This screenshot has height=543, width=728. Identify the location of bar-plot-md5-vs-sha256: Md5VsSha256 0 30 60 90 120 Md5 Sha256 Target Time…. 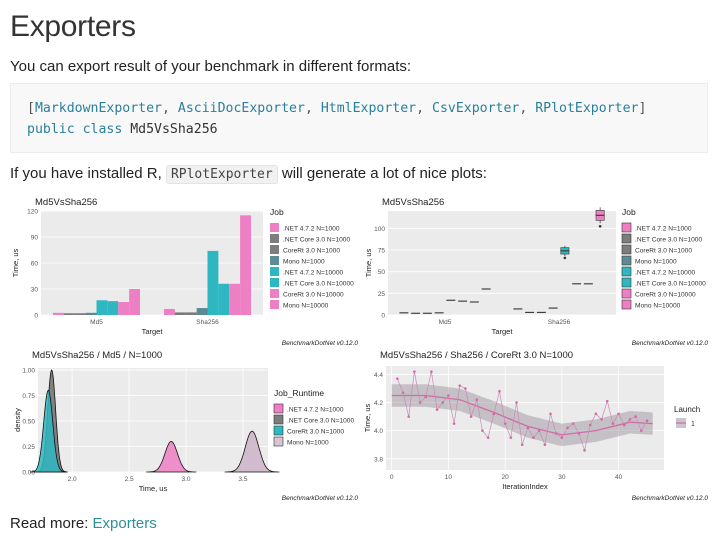
(185, 272).